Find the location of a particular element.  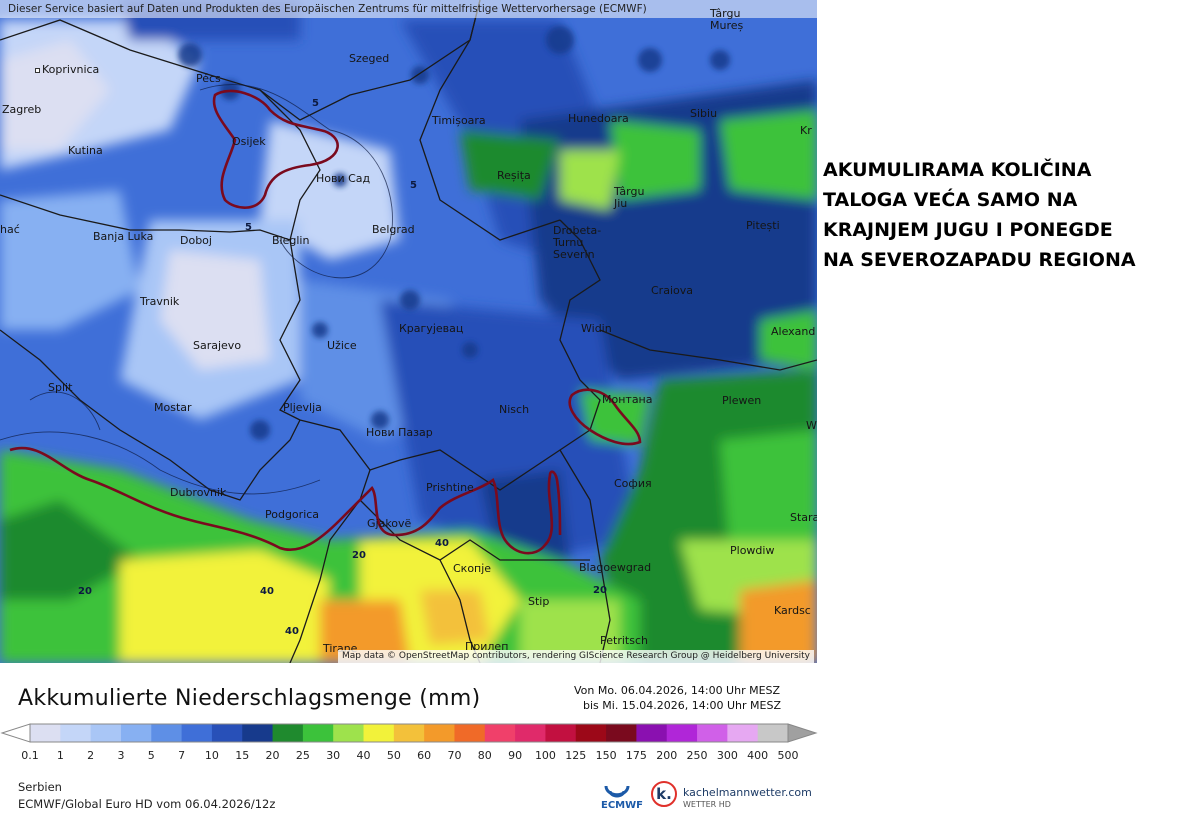

scale-tick-label: 1 is located at coordinates (60, 755).